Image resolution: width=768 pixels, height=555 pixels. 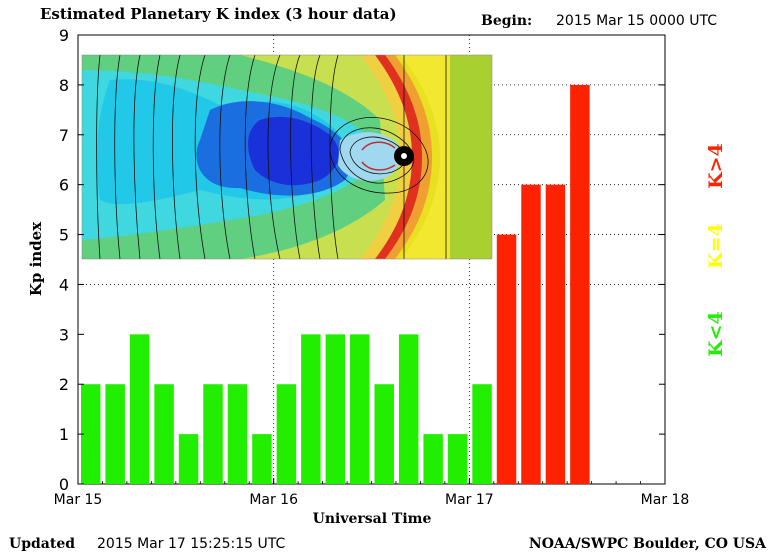 I want to click on updated-value: 2015 Mar 17 15:25:15 UTC, so click(x=191, y=544).